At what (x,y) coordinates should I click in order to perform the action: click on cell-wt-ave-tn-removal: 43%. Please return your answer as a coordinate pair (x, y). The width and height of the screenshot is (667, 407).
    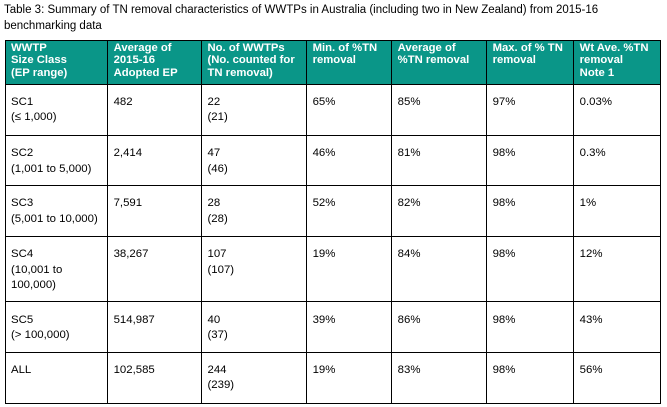
    Looking at the image, I should click on (617, 327).